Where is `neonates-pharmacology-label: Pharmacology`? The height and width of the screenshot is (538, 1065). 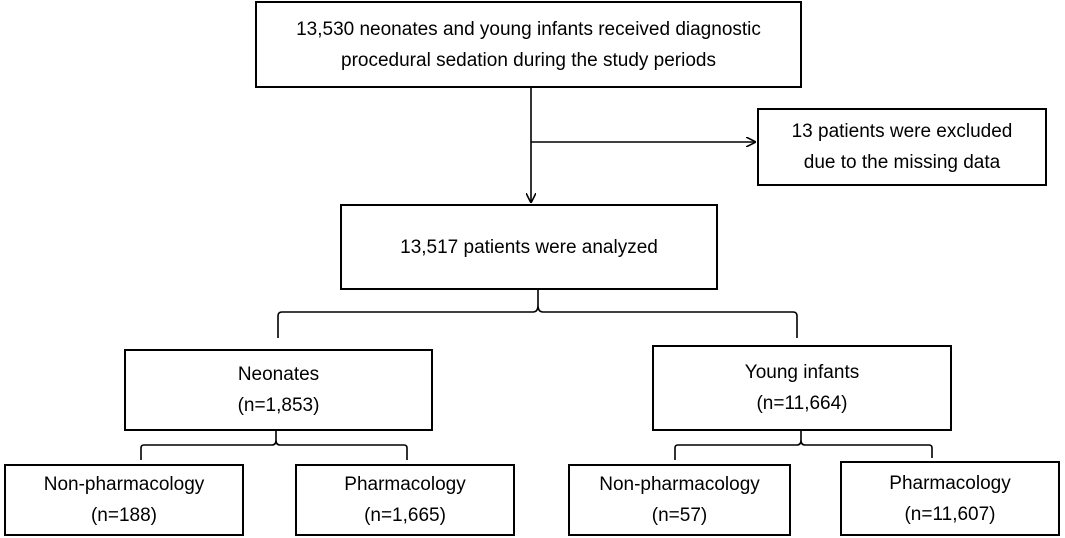 neonates-pharmacology-label: Pharmacology is located at coordinates (405, 484).